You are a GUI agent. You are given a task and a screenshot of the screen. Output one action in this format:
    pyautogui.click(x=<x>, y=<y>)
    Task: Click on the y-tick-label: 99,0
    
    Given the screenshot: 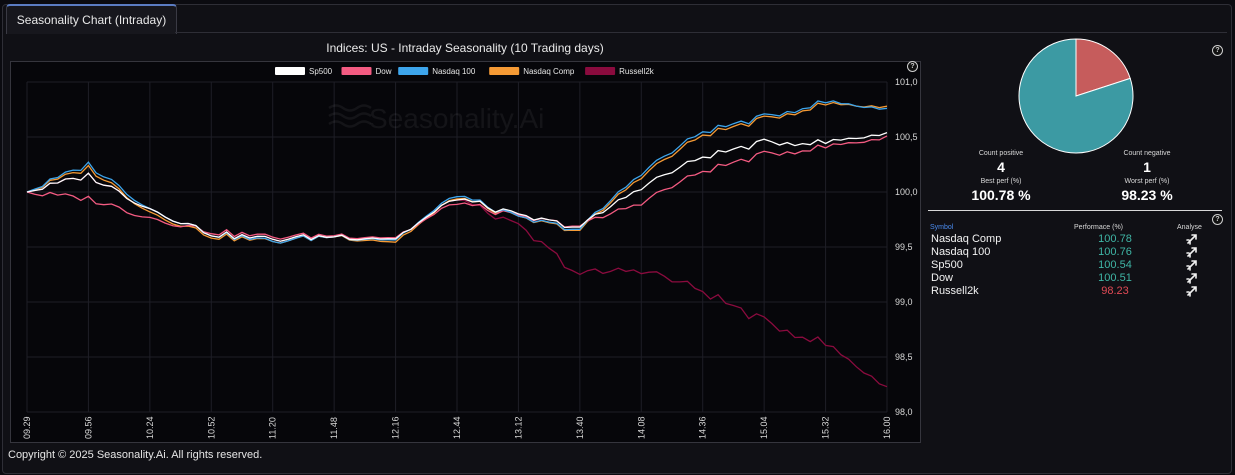 What is the action you would take?
    pyautogui.click(x=904, y=302)
    